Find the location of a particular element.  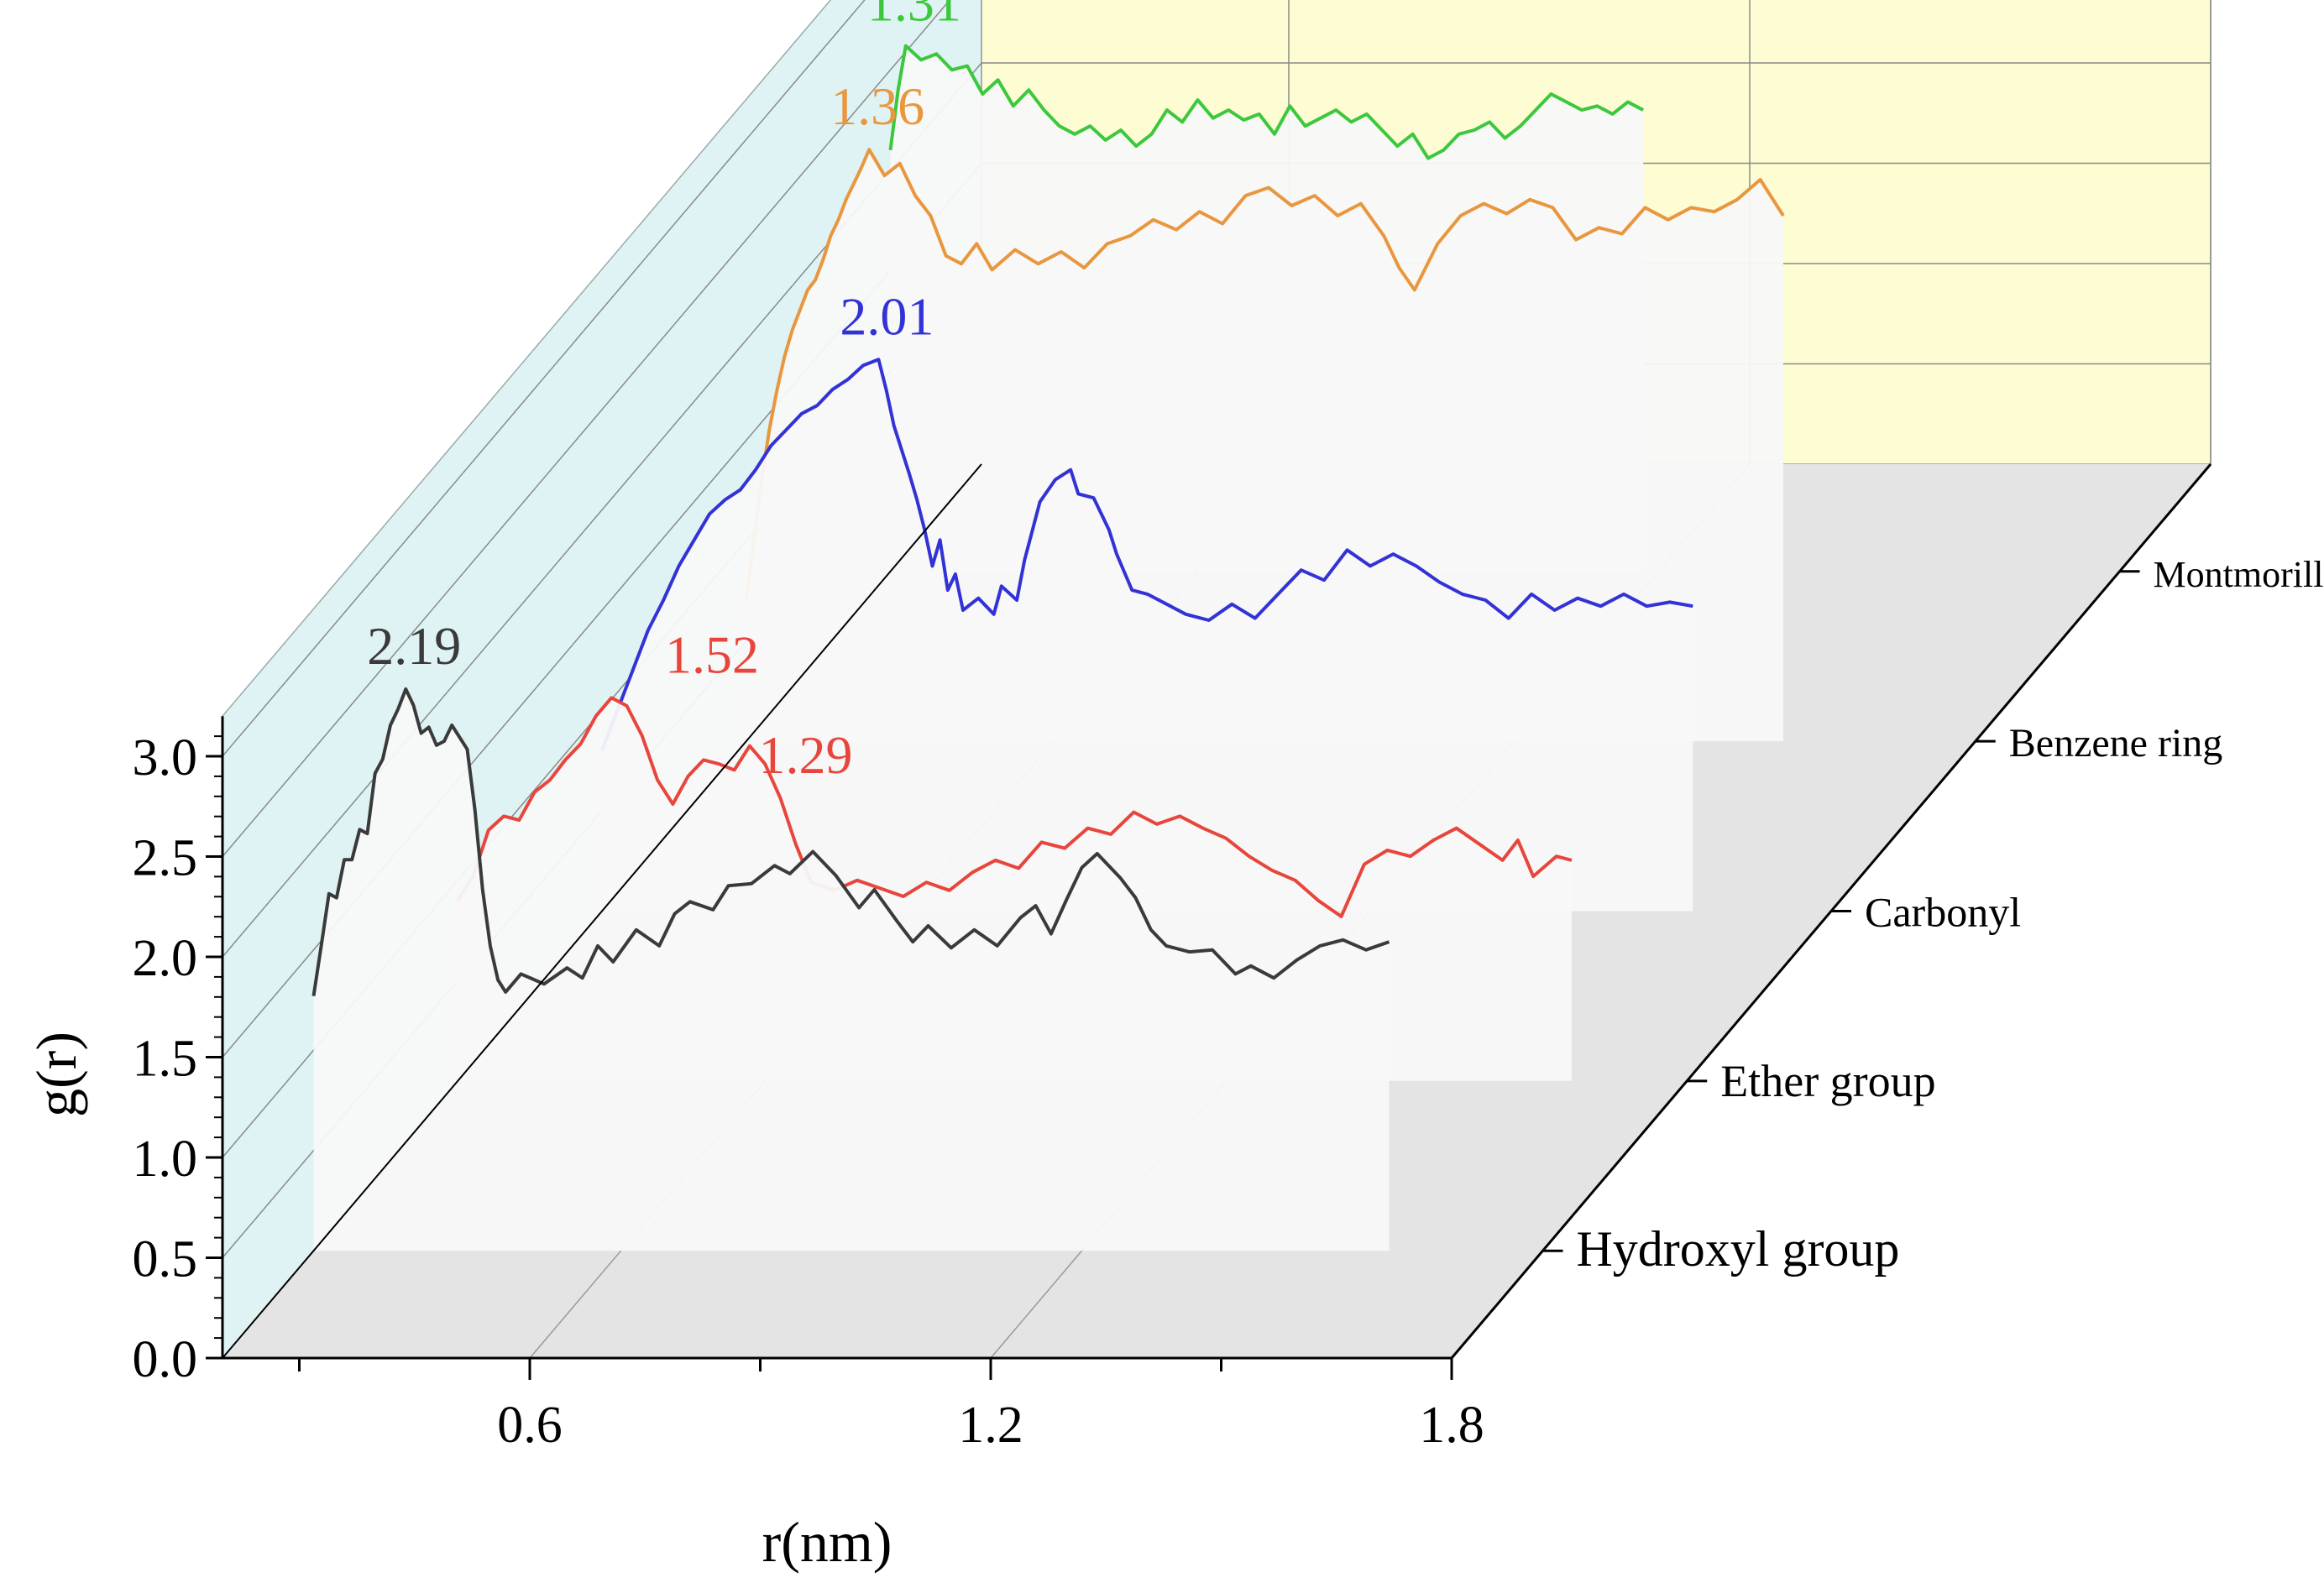

y-tick-label: 2.0 is located at coordinates (166, 959).